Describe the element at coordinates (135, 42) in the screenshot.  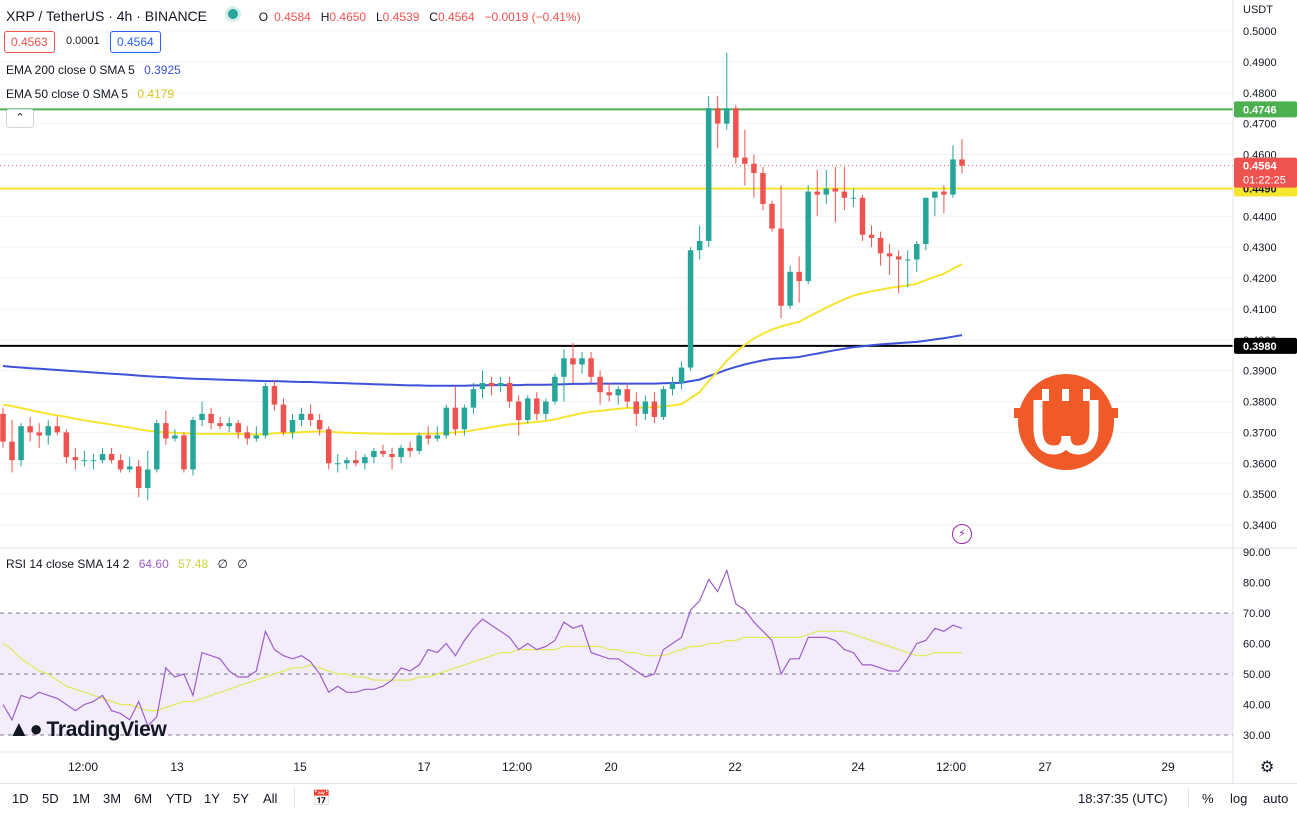
I see `buy-price-box: 0.4564` at that location.